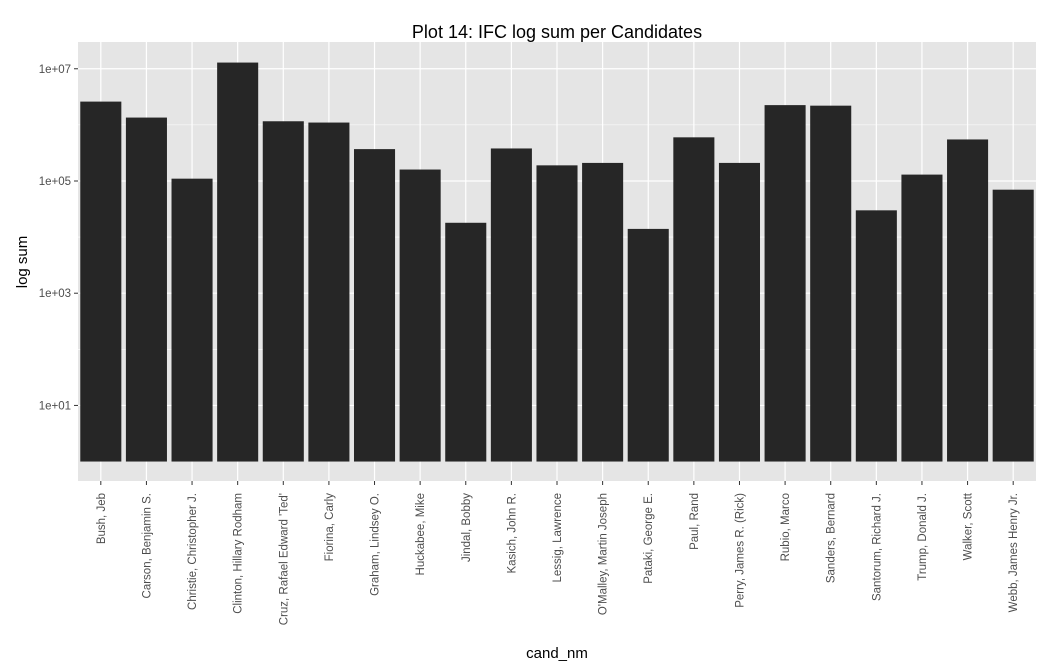 The image size is (1056, 672). Describe the element at coordinates (239, 553) in the screenshot. I see `x-tick-label: Clinton, Hillary Rodham` at that location.